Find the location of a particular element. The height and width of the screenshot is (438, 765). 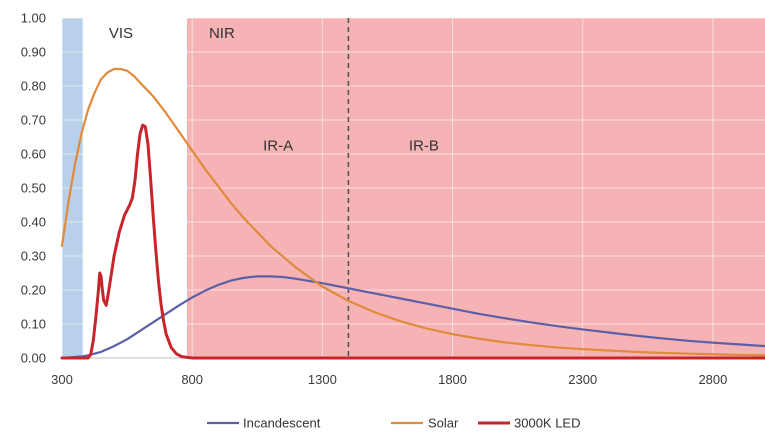

legend-label-solar: Solar is located at coordinates (443, 423).